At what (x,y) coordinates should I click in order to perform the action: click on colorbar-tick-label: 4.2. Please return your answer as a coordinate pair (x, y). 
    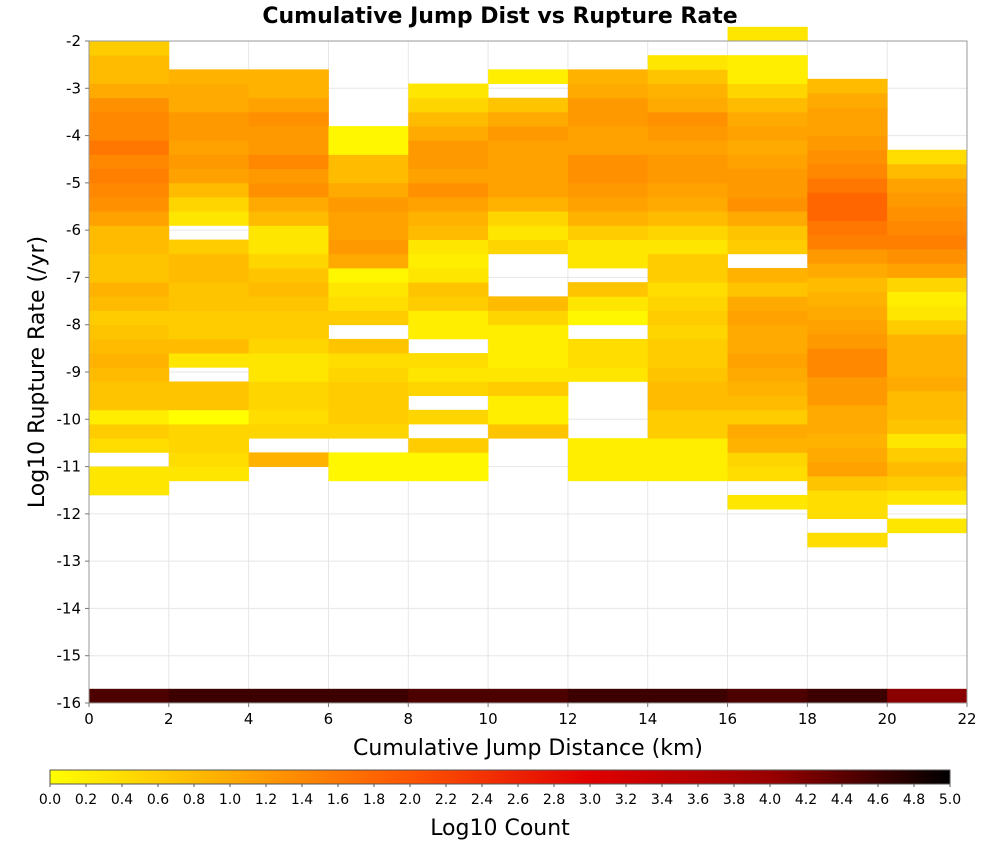
    Looking at the image, I should click on (806, 800).